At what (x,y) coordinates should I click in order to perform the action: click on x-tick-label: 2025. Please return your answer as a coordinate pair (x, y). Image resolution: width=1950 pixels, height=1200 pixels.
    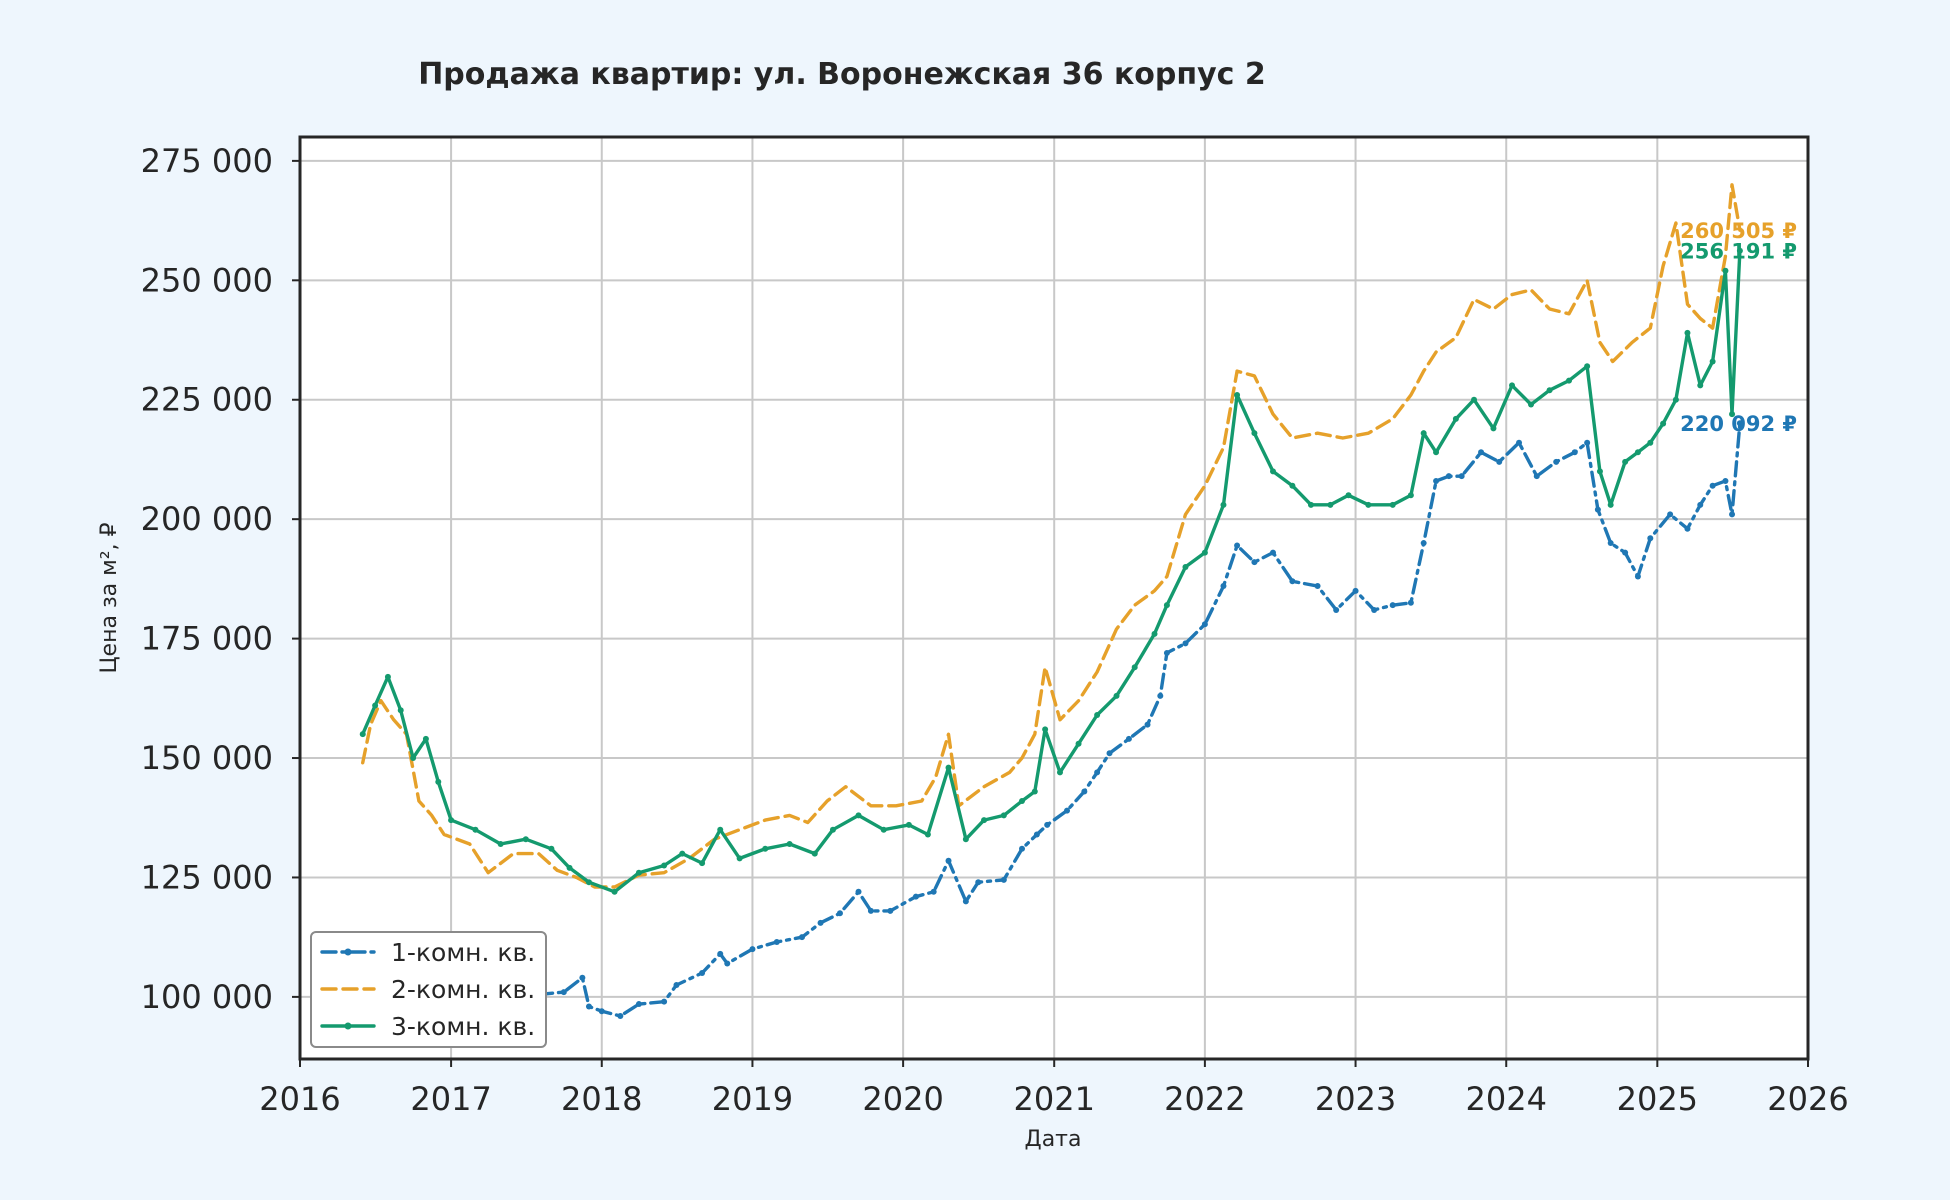
    Looking at the image, I should click on (1657, 1099).